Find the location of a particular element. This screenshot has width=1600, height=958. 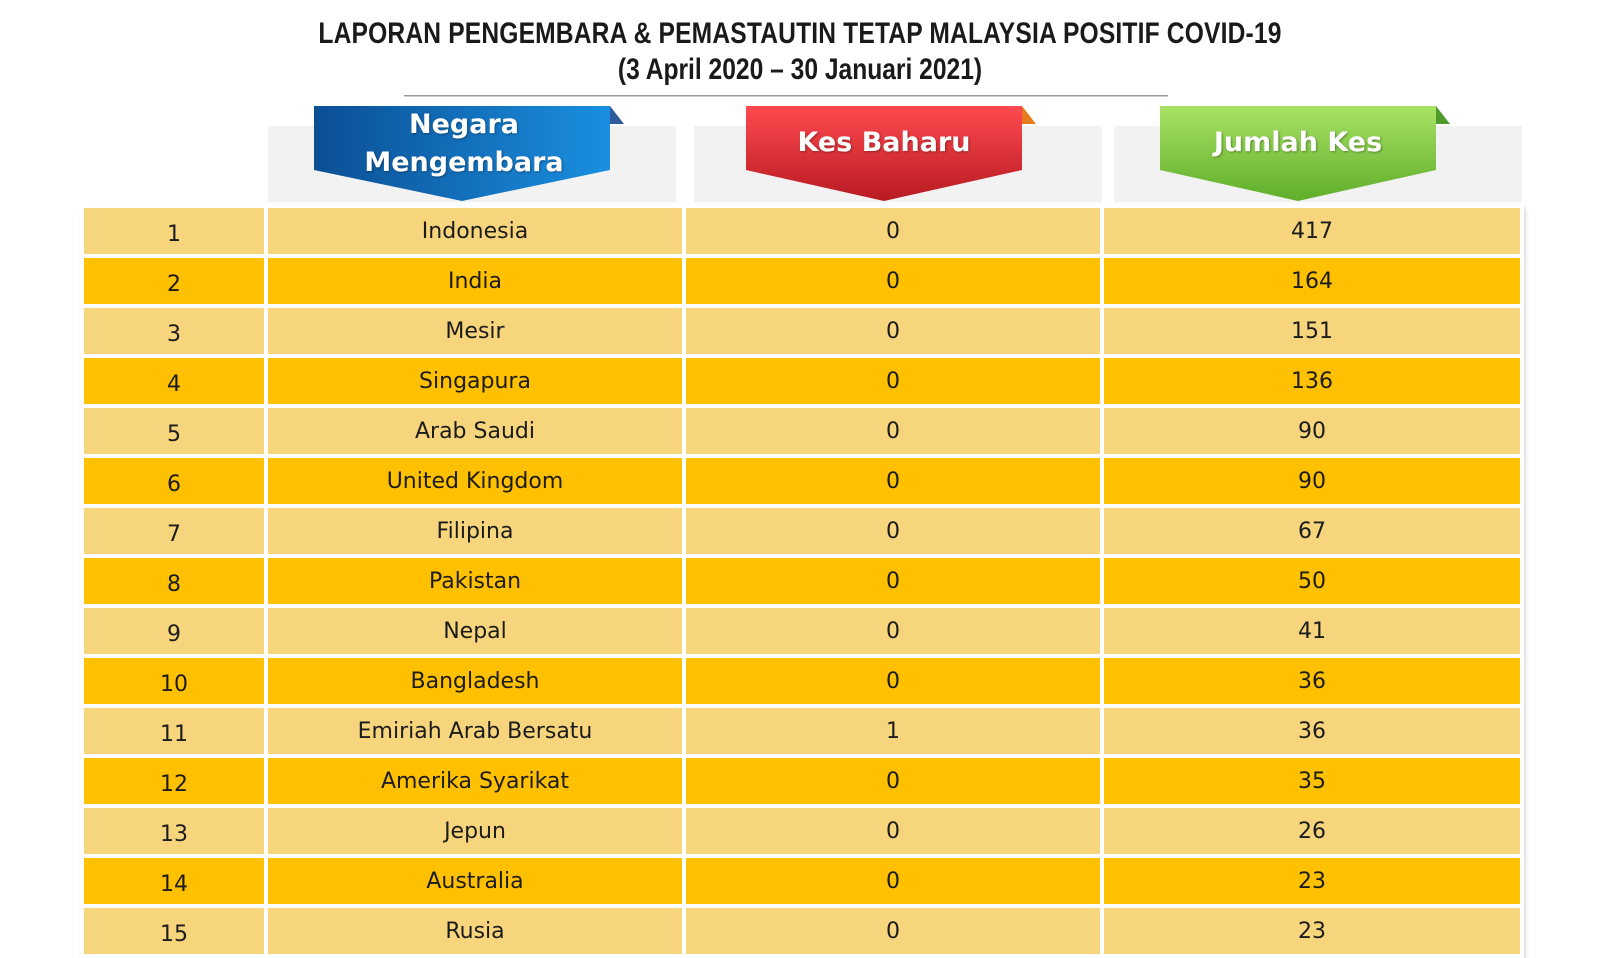

header-total-cases-label: Jumlah Kes is located at coordinates (1298, 142).